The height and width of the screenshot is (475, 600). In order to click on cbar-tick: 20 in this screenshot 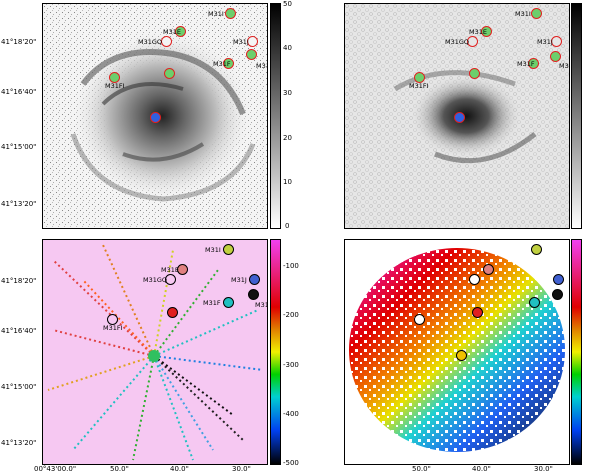, I will do `click(287, 138)`.